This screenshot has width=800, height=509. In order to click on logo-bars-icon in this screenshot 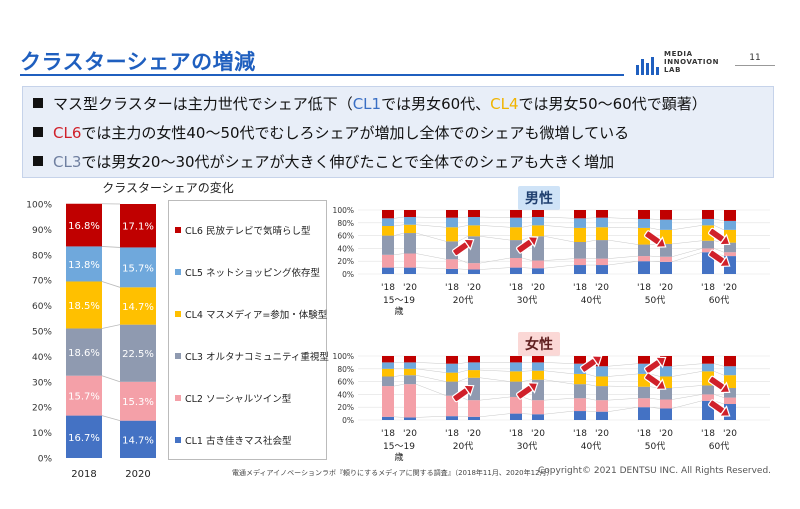, I will do `click(648, 65)`.